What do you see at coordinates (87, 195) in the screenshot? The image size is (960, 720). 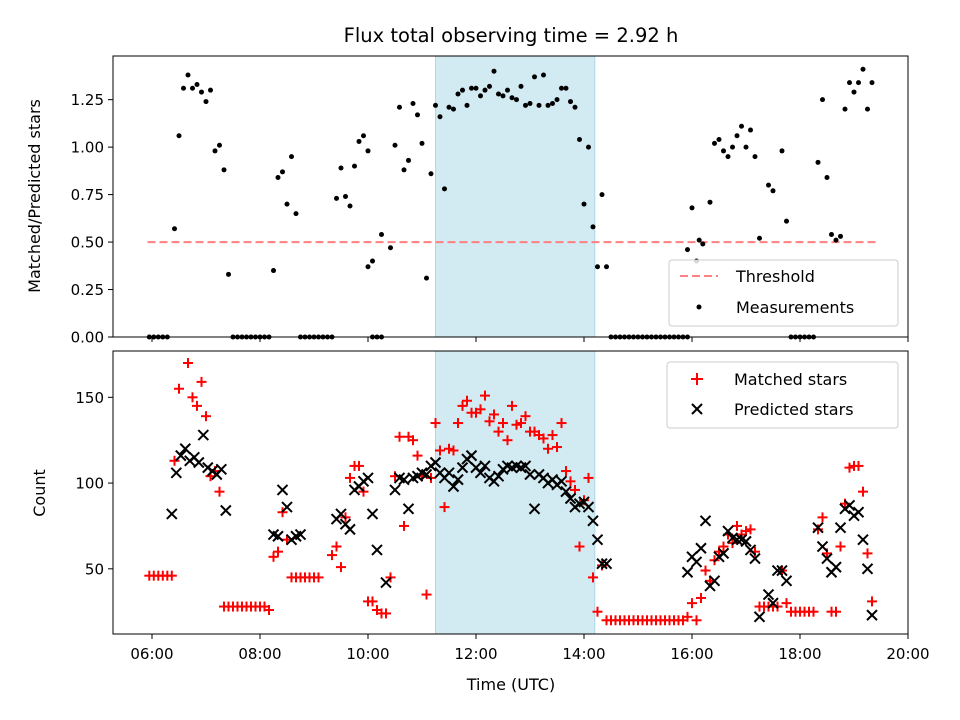 I see `y-tick-label: 0.75` at bounding box center [87, 195].